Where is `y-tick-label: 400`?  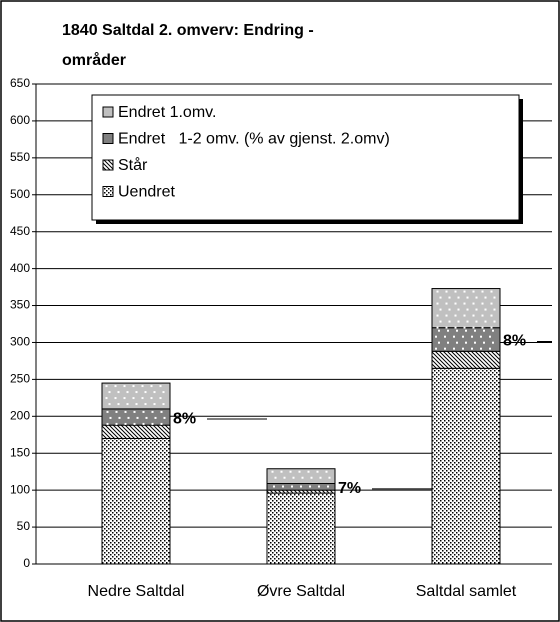 y-tick-label: 400 is located at coordinates (20, 268).